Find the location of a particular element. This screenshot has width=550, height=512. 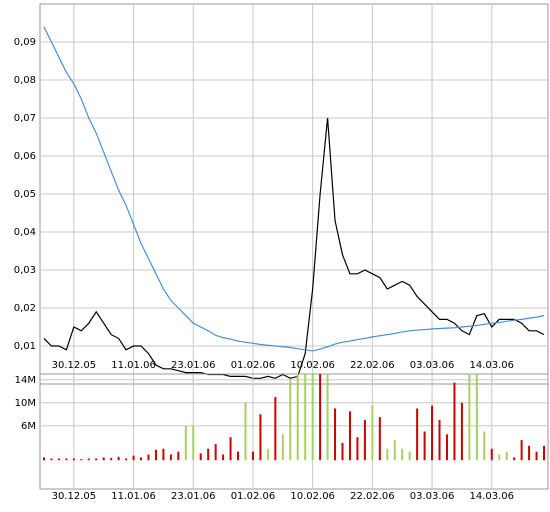

y-tick-label: 0,06 is located at coordinates (25, 156).